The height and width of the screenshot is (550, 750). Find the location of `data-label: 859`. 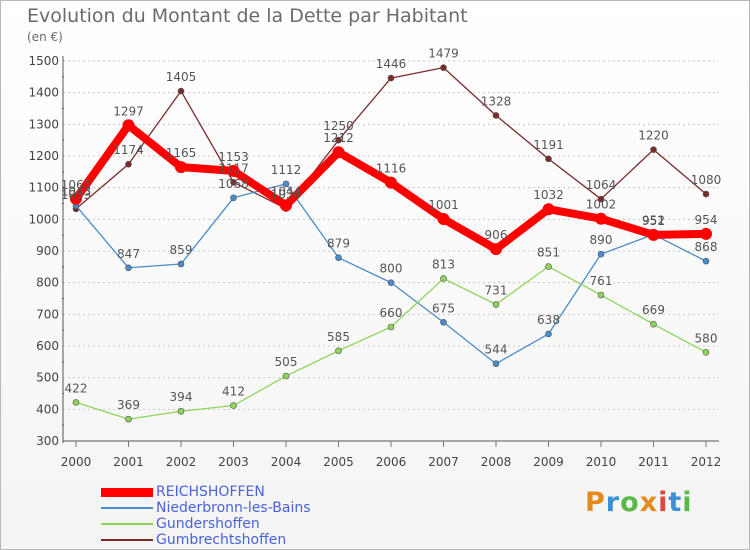

data-label: 859 is located at coordinates (181, 250).